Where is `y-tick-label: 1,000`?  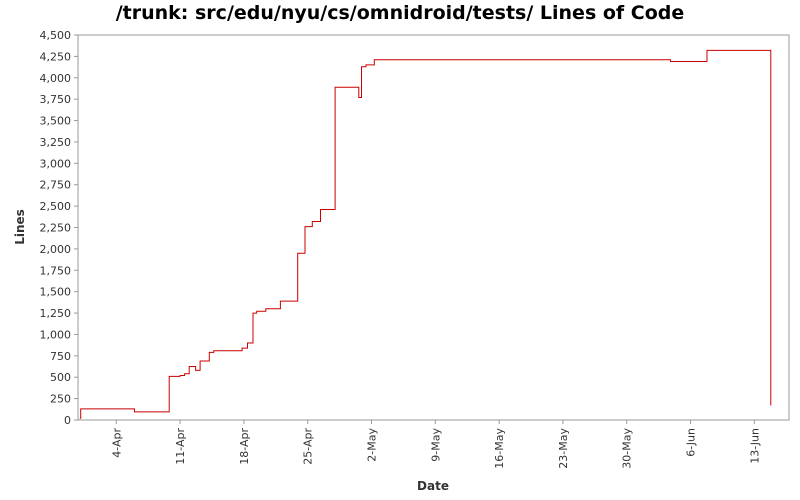 y-tick-label: 1,000 is located at coordinates (56, 334).